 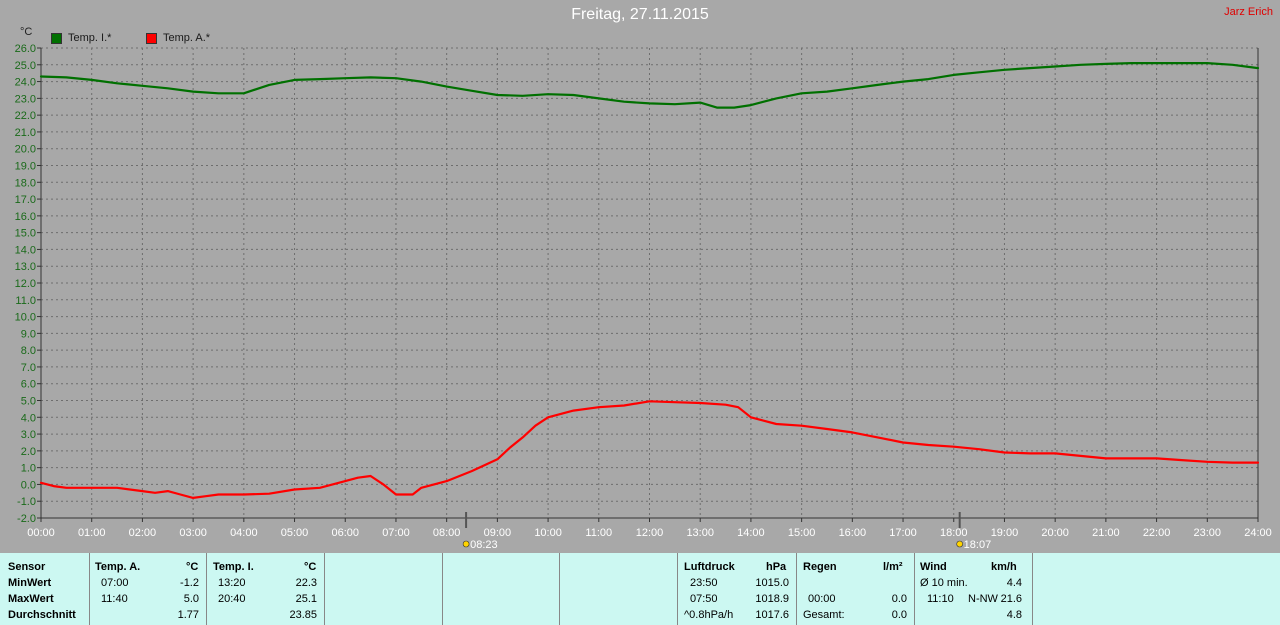 What do you see at coordinates (26, 502) in the screenshot?
I see `y-tick-label: -1.0` at bounding box center [26, 502].